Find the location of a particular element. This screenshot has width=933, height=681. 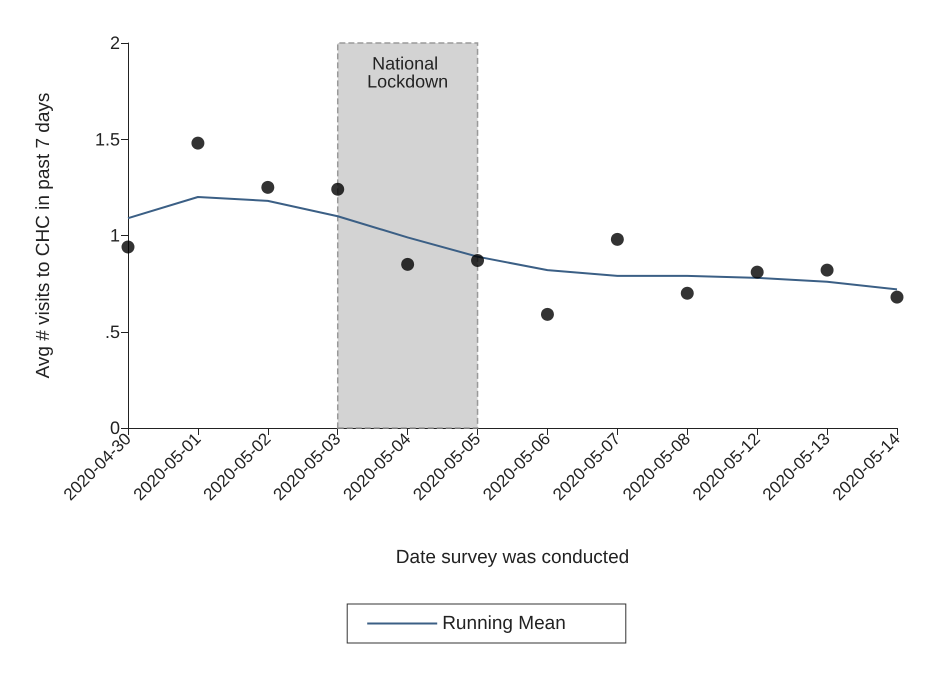

y-tick-label: 1.5 is located at coordinates (107, 139).